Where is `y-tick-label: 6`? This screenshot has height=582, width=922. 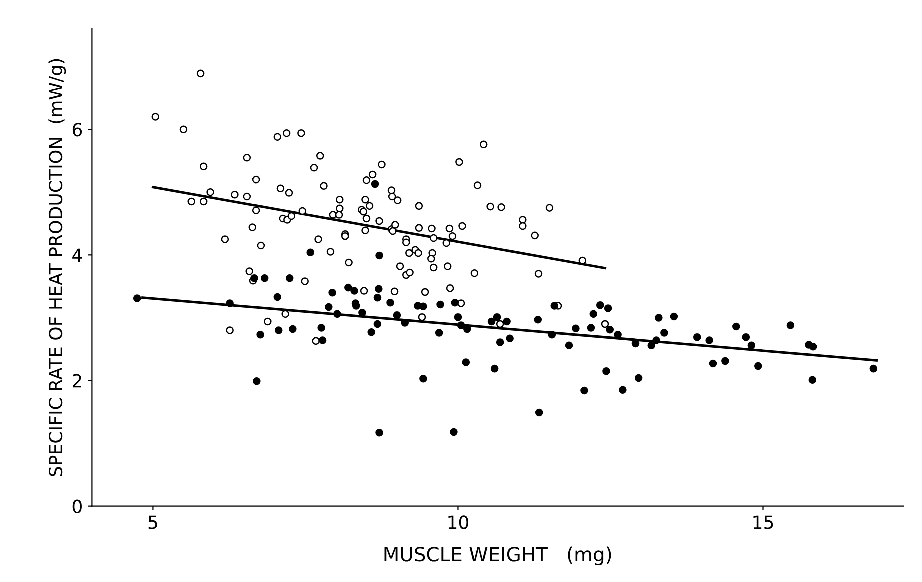
y-tick-label: 6 is located at coordinates (77, 130).